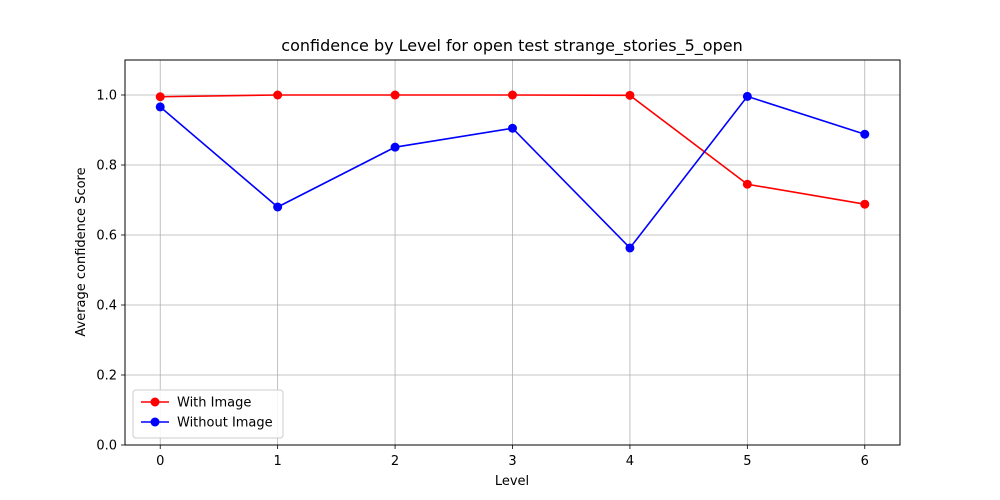  I want to click on y-tick-label: 0.2, so click(106, 376).